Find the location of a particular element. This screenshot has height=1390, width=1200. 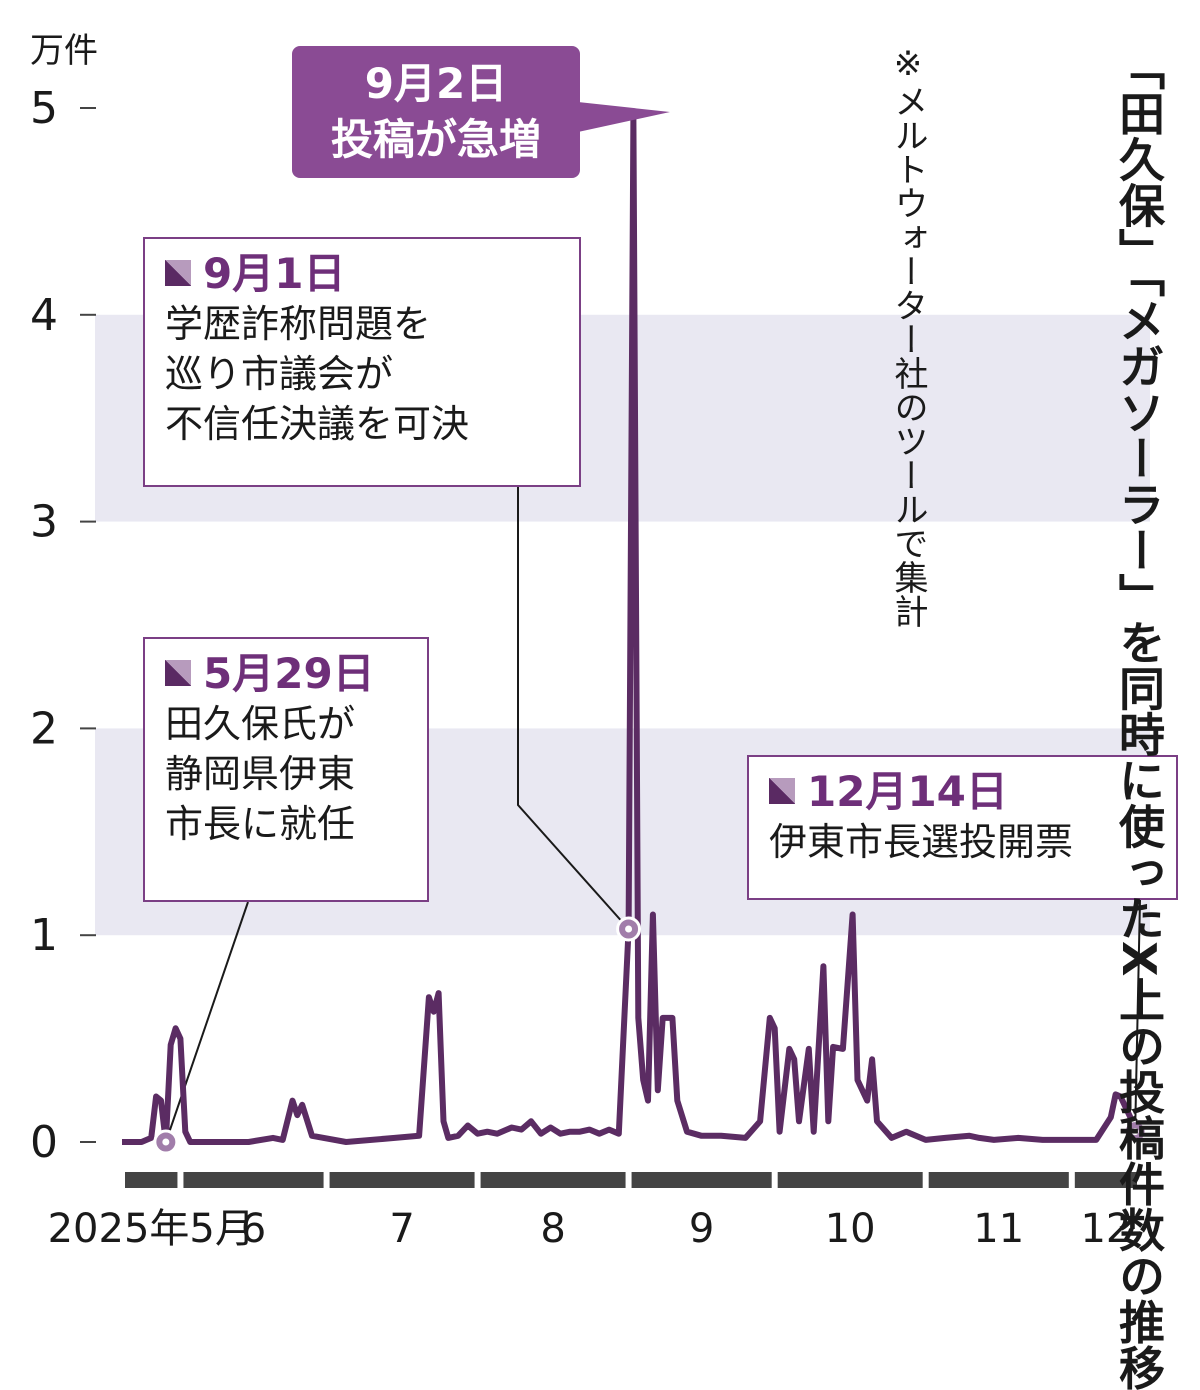

callout-may29: 5月29日 田久保氏が 静岡県伊東 市長に就任 is located at coordinates (286, 769).